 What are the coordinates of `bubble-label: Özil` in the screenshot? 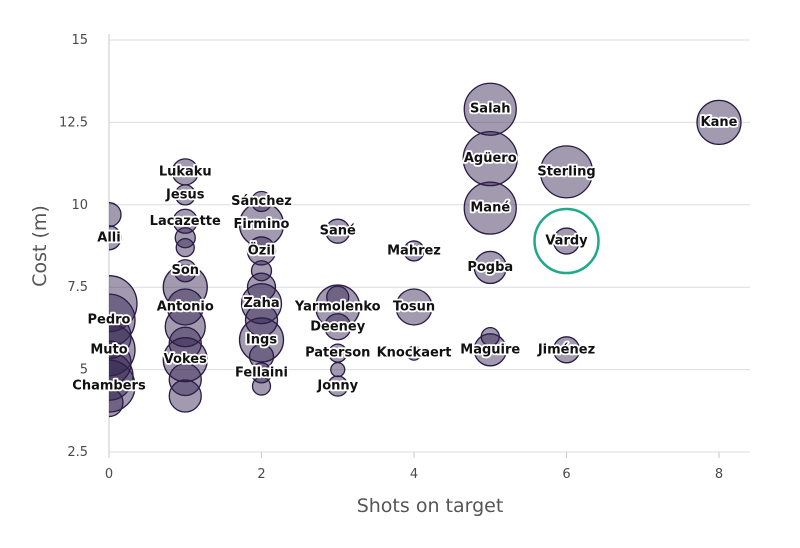 It's located at (262, 250).